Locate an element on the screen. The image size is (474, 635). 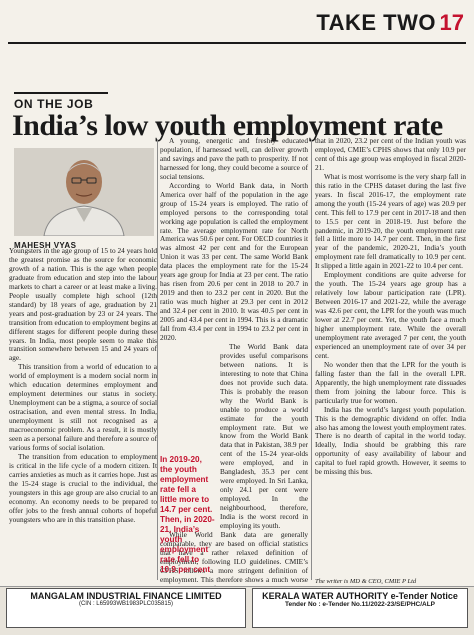
column-kicker: ON THE JOB is located at coordinates (54, 104).